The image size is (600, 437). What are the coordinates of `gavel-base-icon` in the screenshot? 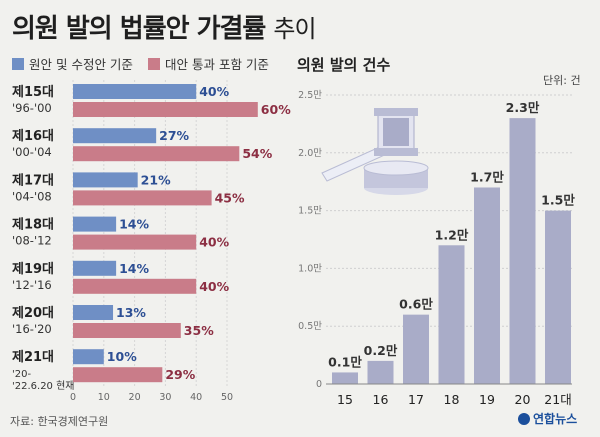 It's located at (396, 168).